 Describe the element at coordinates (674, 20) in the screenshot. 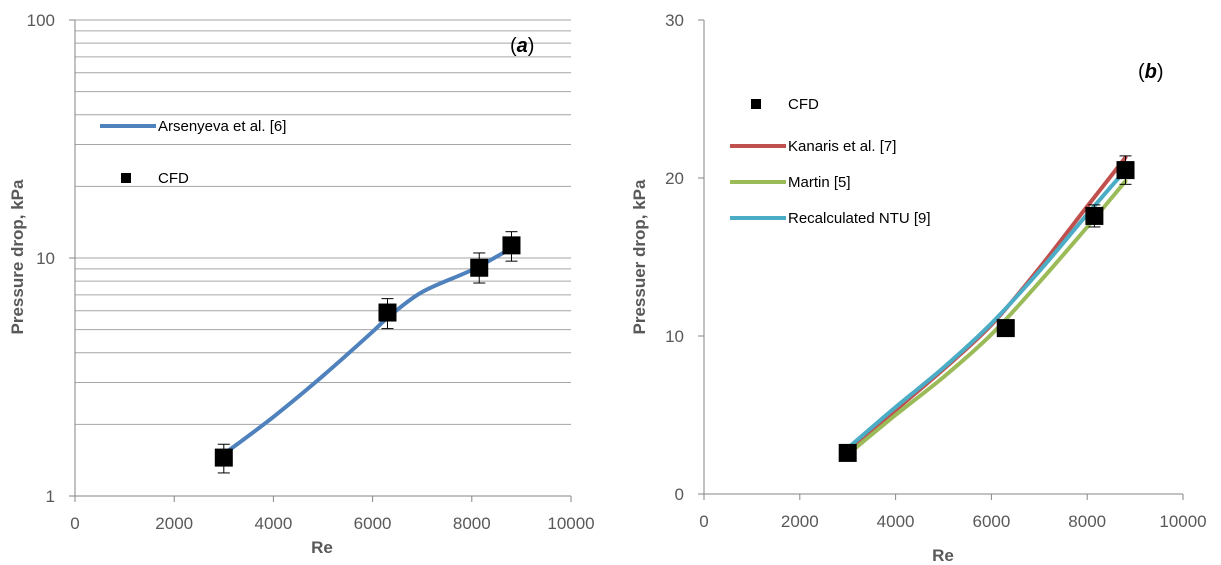

I see `y-tick-label: 30` at that location.